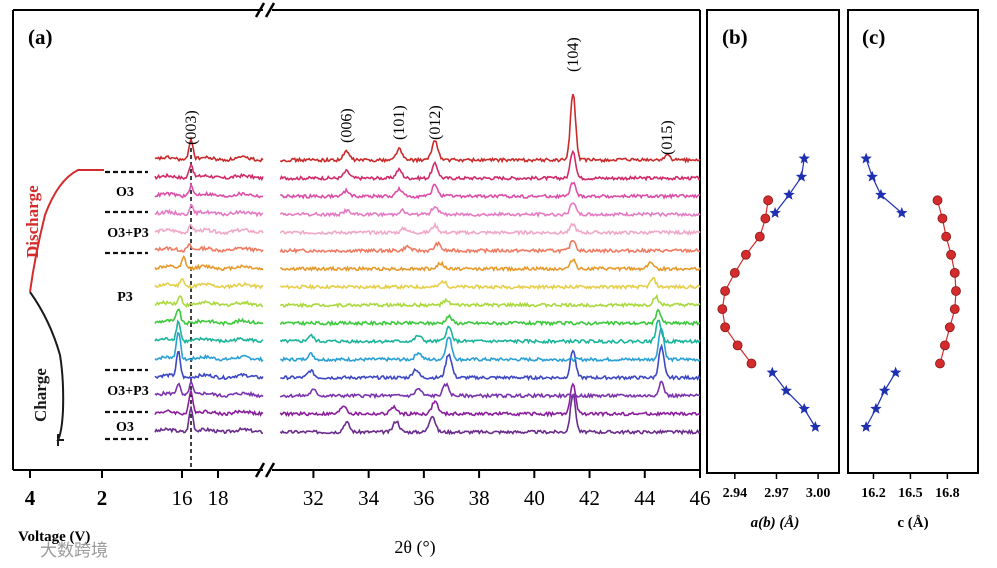 The width and height of the screenshot is (997, 568). Describe the element at coordinates (534, 498) in the screenshot. I see `x-tick-label: 40` at that location.